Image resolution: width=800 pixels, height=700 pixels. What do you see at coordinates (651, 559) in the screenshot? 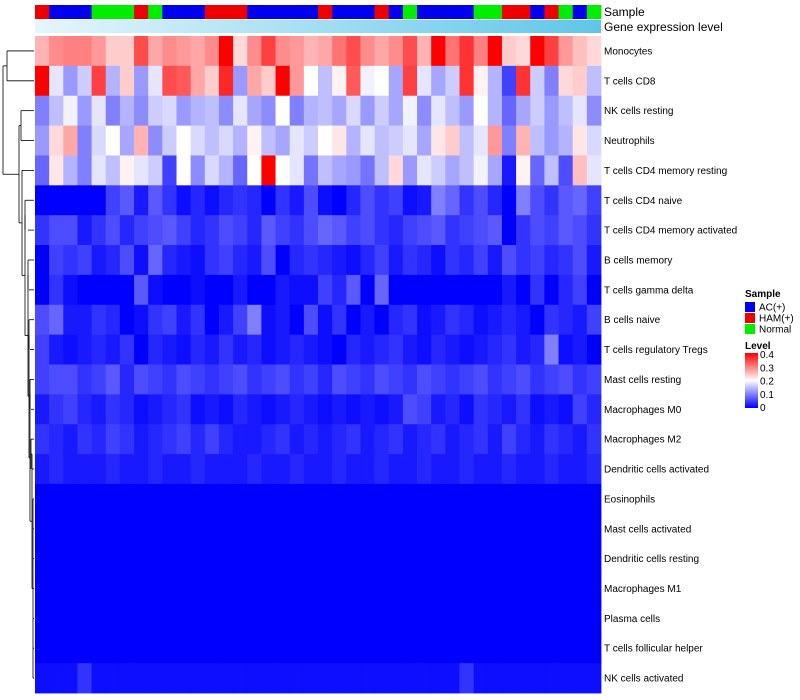
I see `row-label: Dendritic cells resting` at bounding box center [651, 559].